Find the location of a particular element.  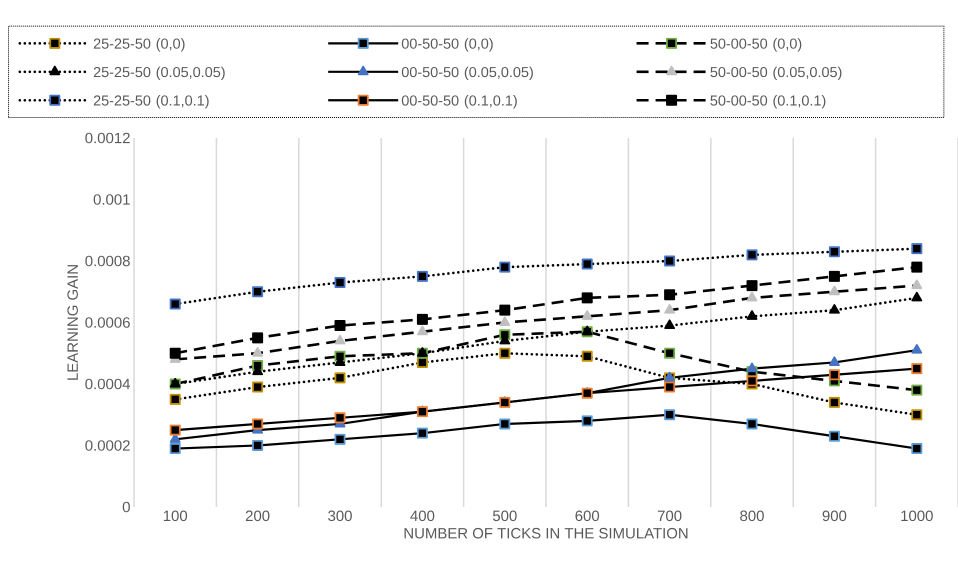

x-tick-label: 300 is located at coordinates (340, 516).